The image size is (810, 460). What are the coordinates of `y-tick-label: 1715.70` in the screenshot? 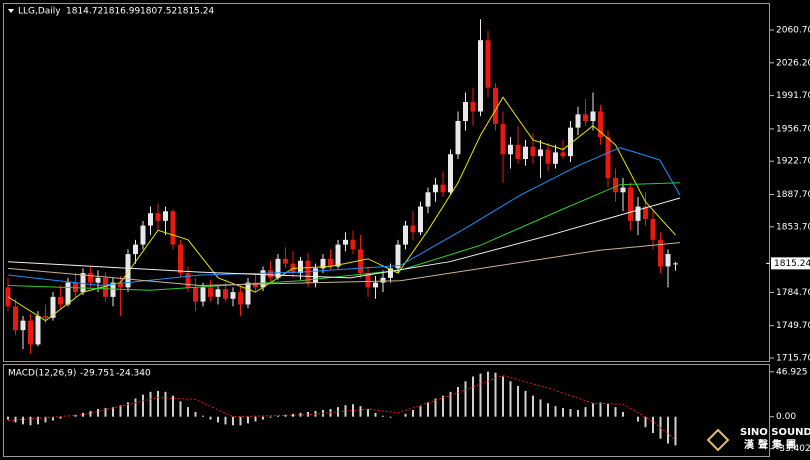 It's located at (793, 359).